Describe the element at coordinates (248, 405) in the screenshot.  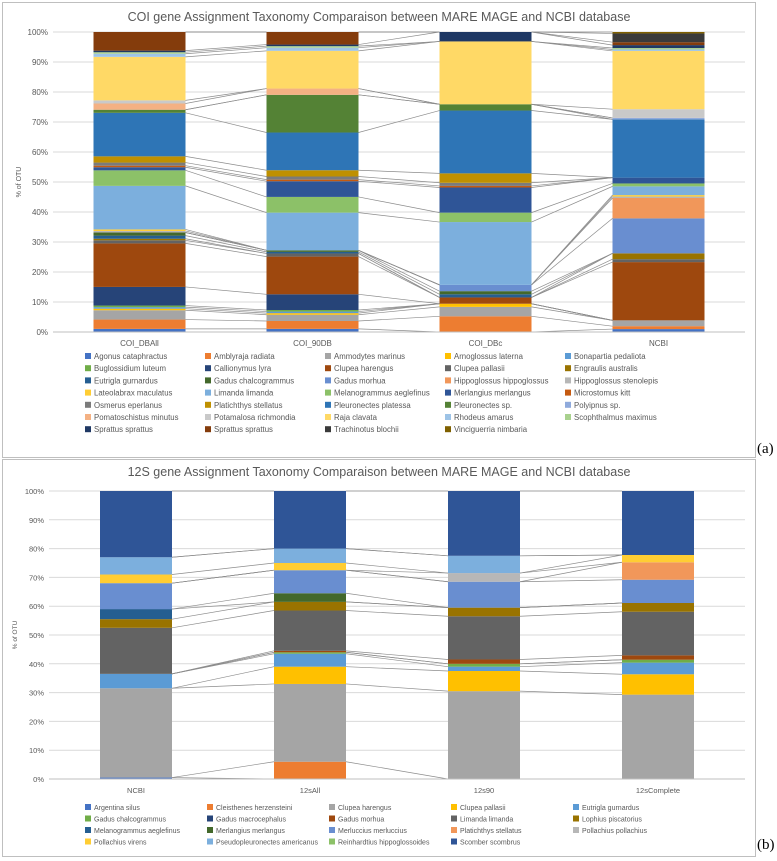
I see `coi-legend-label-platichthys-stellatus: Platichthys stellatus` at that location.